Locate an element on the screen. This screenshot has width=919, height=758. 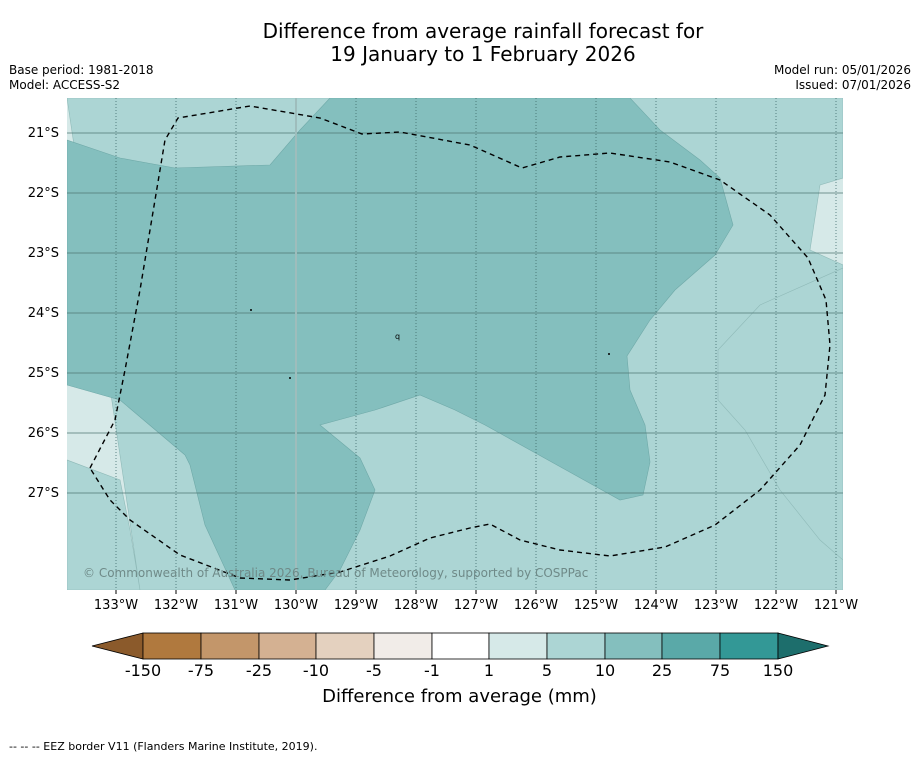
lon-label: 128°W is located at coordinates (416, 605).